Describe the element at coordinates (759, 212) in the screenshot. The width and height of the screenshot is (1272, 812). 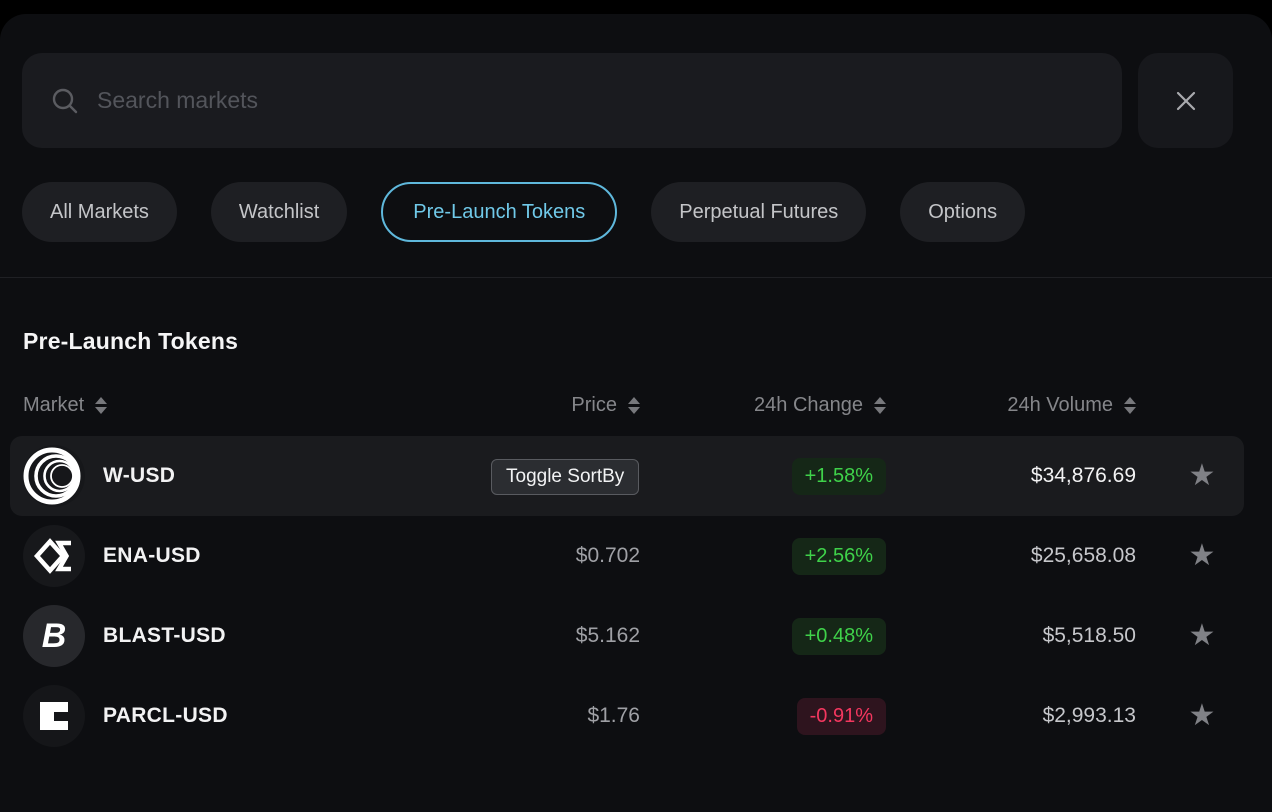
I see `tab-perpetual-futures: Perpetual Futures` at that location.